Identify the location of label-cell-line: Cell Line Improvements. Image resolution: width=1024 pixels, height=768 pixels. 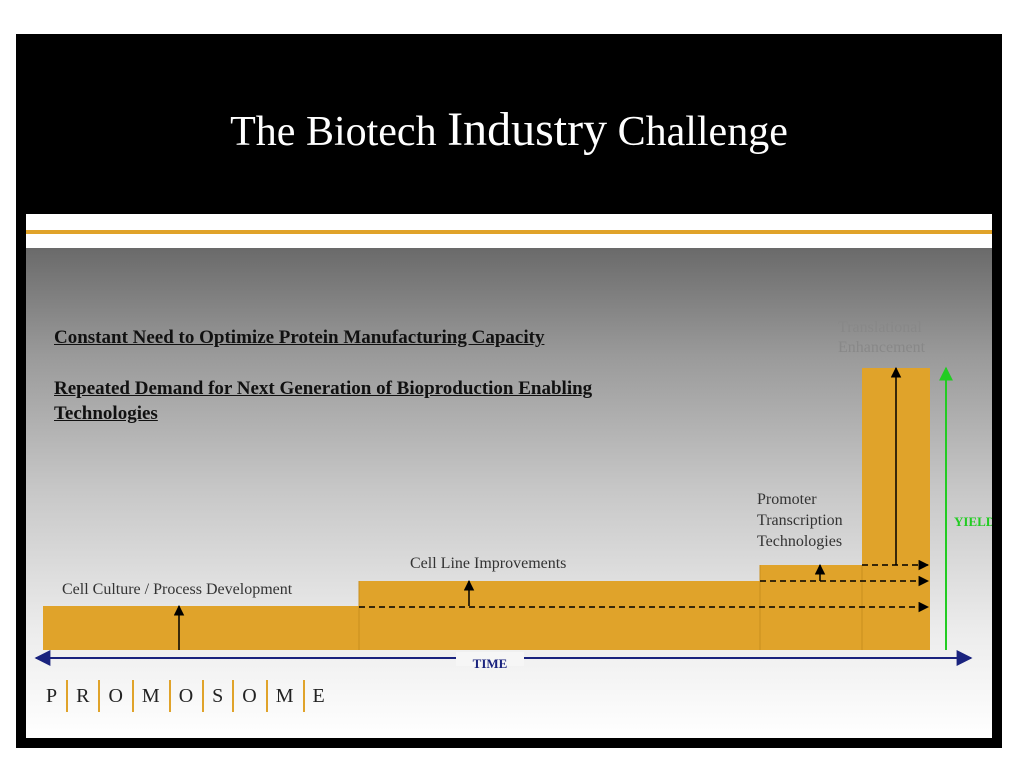
(488, 563).